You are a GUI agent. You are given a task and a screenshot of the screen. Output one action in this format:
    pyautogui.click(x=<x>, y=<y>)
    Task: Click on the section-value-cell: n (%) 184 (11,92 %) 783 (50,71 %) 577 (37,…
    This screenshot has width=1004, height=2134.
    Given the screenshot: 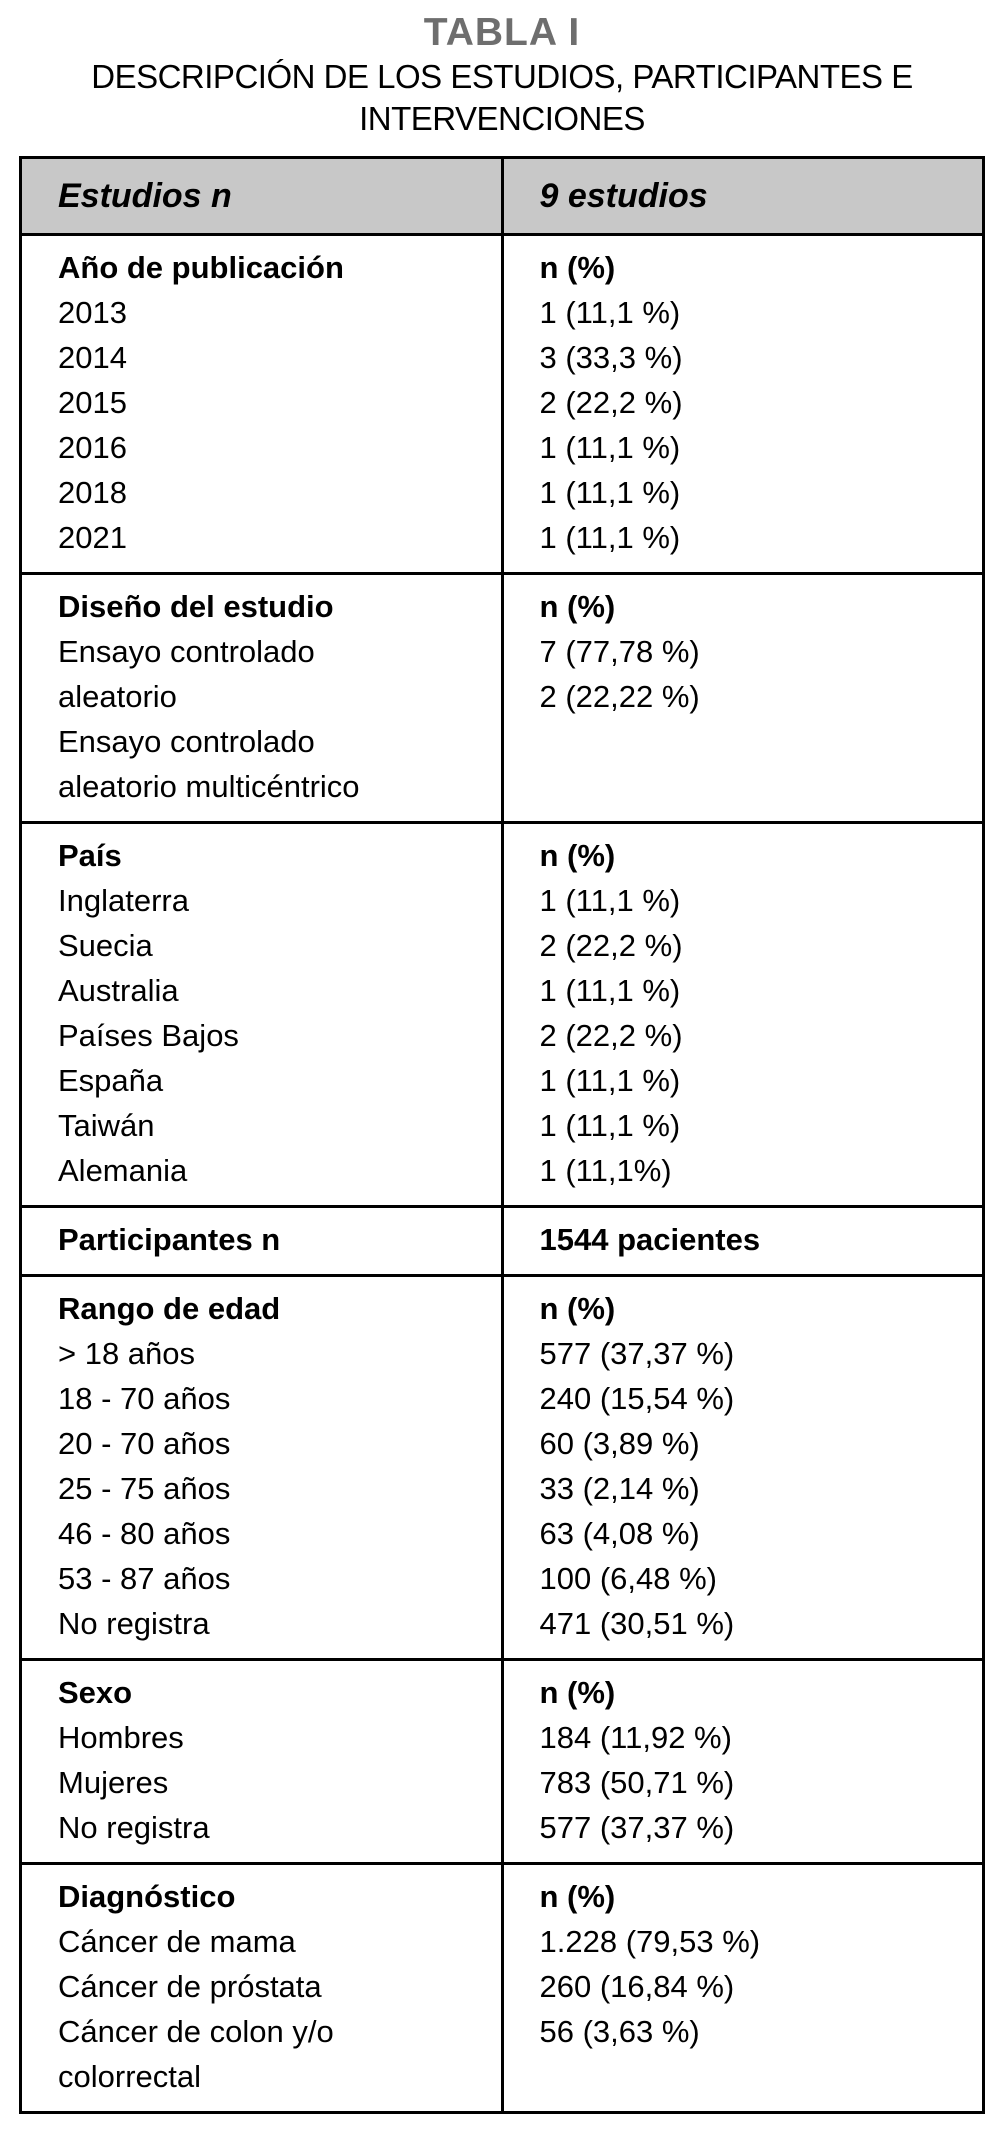 What is the action you would take?
    pyautogui.click(x=742, y=1761)
    